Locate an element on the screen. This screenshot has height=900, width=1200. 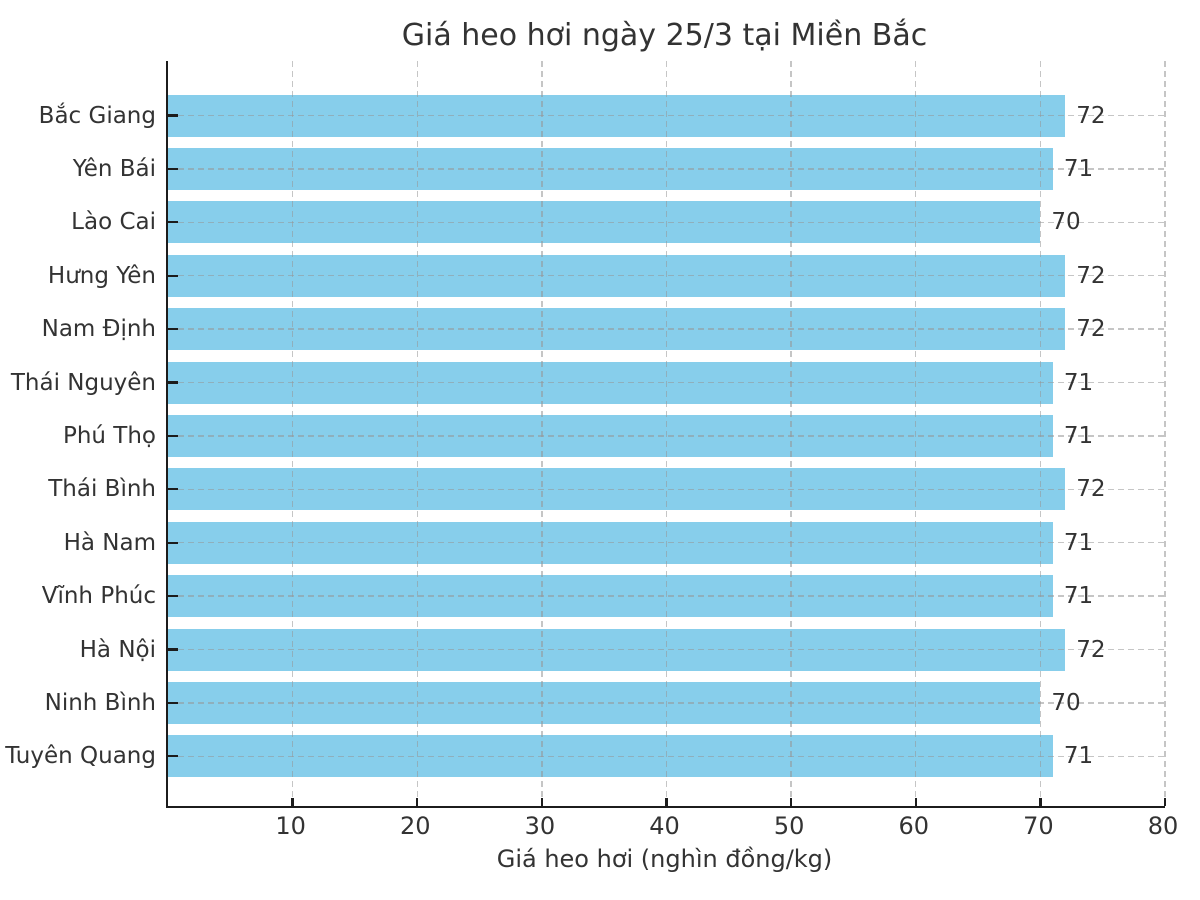
y-tick-label: Hưng Yên is located at coordinates (101, 275).